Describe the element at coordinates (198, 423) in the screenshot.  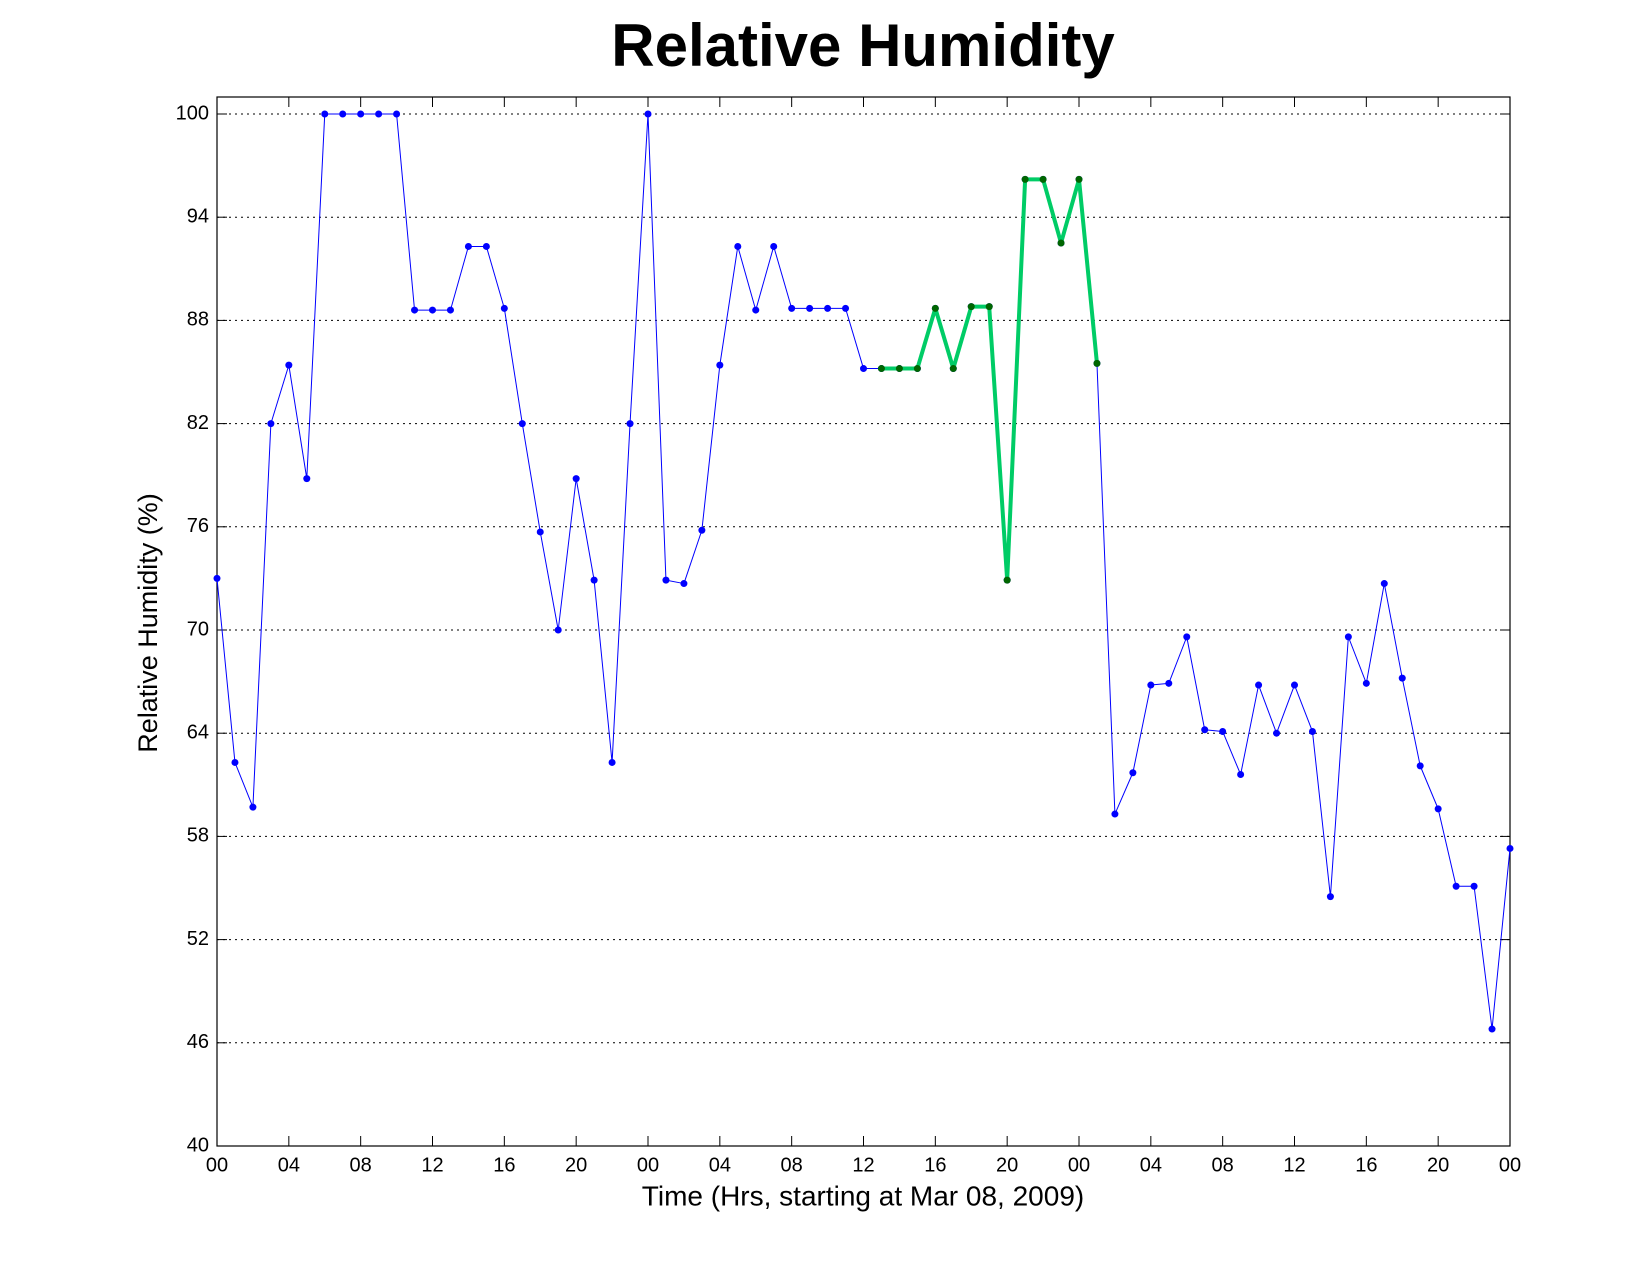
I see `y-tick-label: 82` at that location.